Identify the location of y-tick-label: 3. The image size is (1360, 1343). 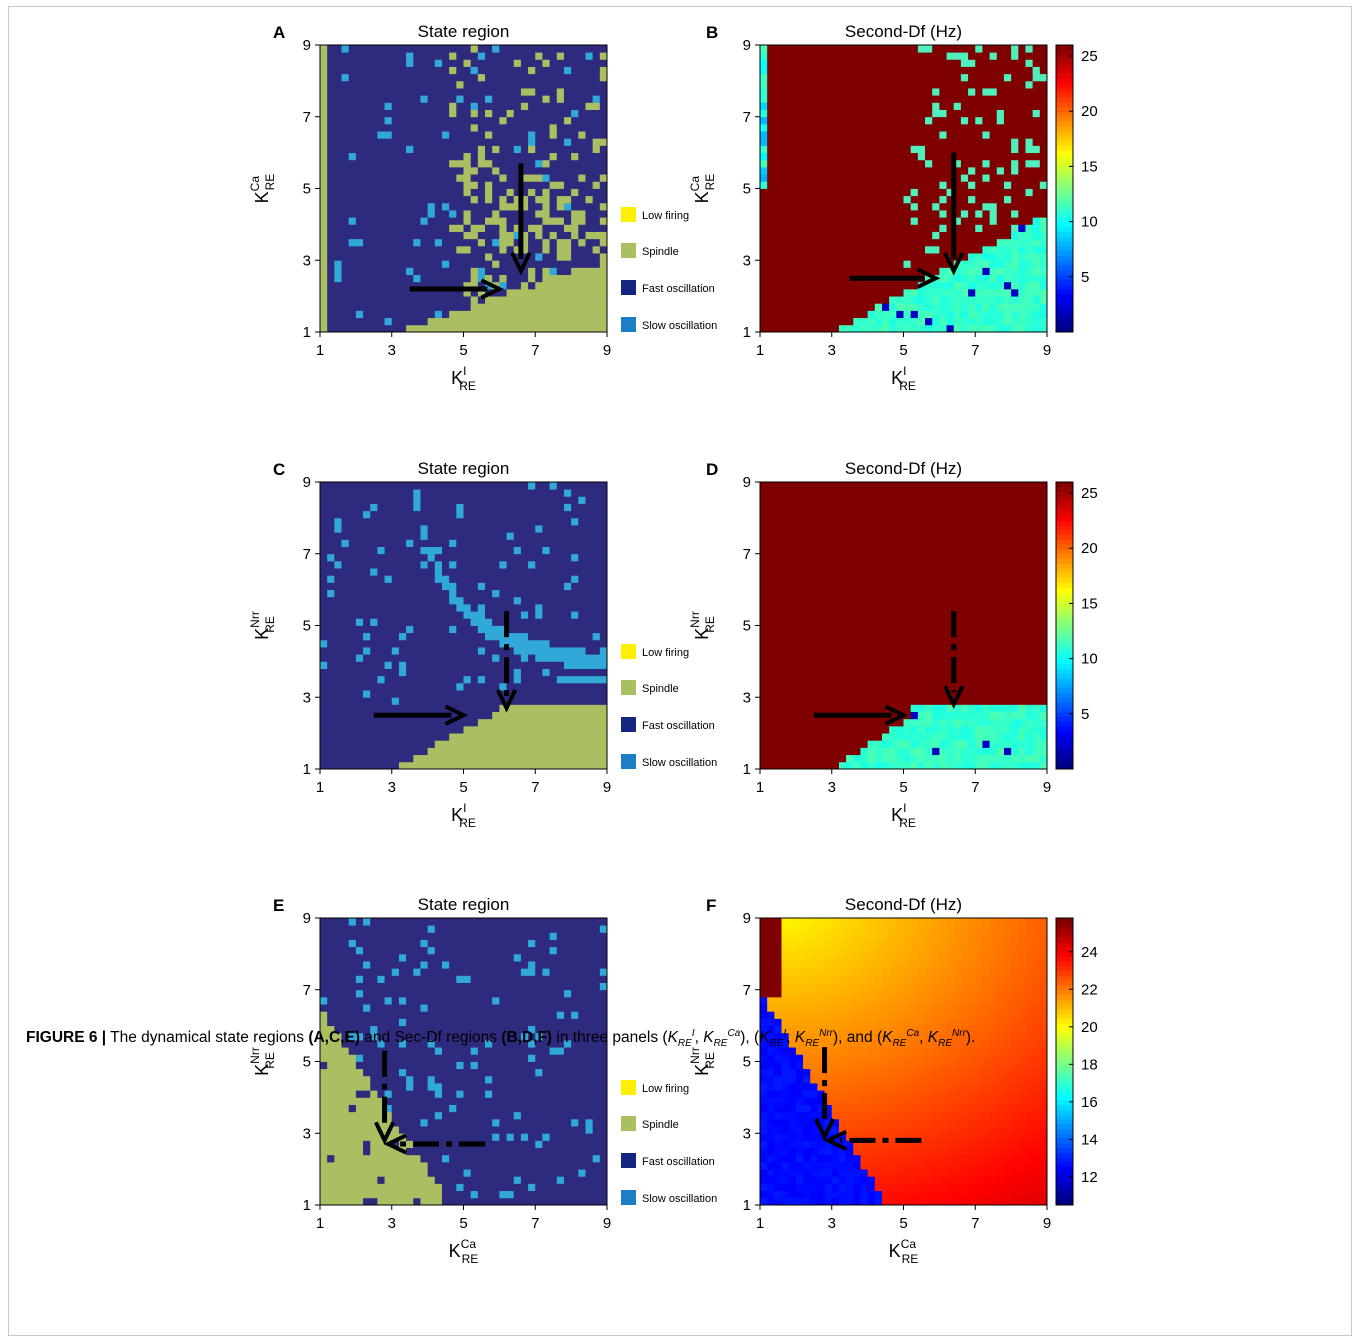
(307, 260).